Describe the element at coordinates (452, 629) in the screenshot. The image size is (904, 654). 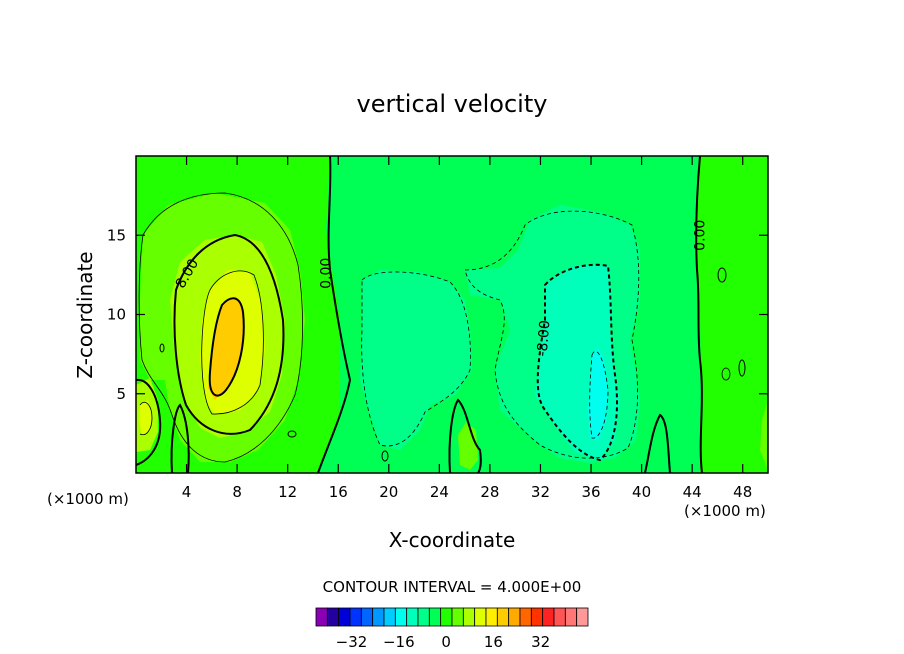
I see `colorbar: −32 −16 0 16 32` at that location.